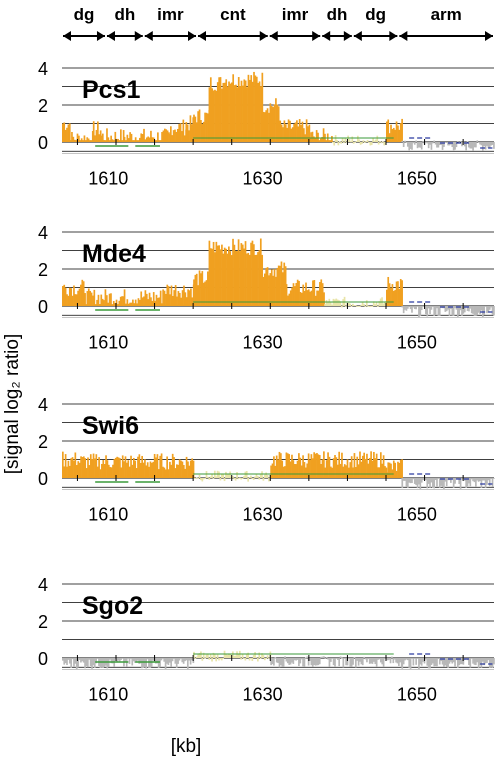  Describe the element at coordinates (108, 343) in the screenshot. I see `x-tick-label: 1610` at that location.